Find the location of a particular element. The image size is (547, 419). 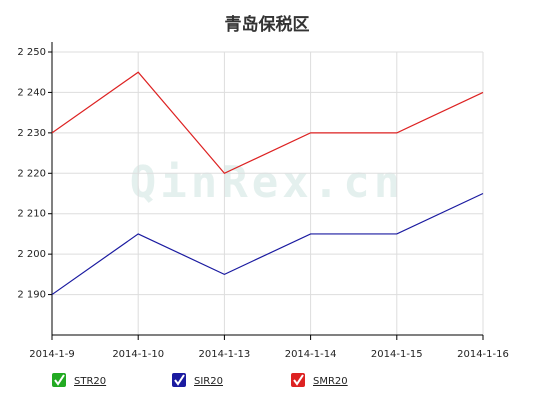

y-tick-label: 2 210 is located at coordinates (31, 214).